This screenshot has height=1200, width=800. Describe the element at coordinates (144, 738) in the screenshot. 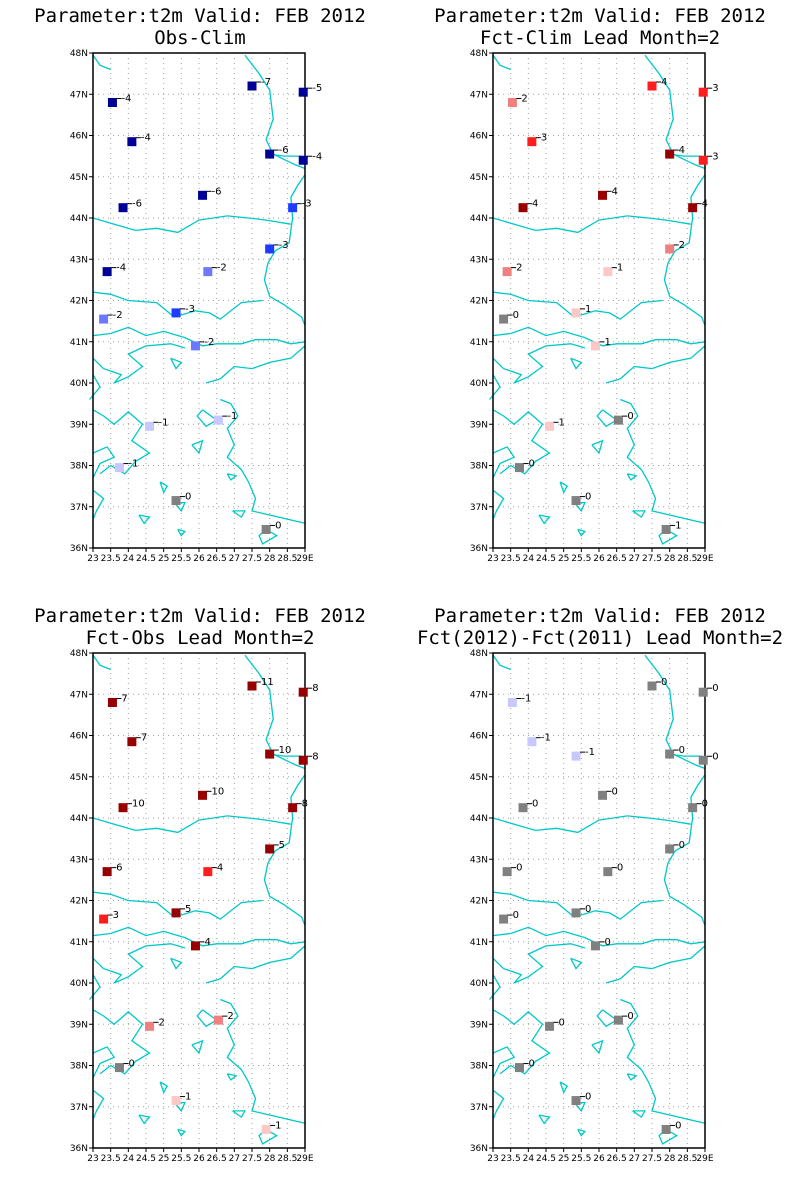

I see `station-value-label: 7` at that location.